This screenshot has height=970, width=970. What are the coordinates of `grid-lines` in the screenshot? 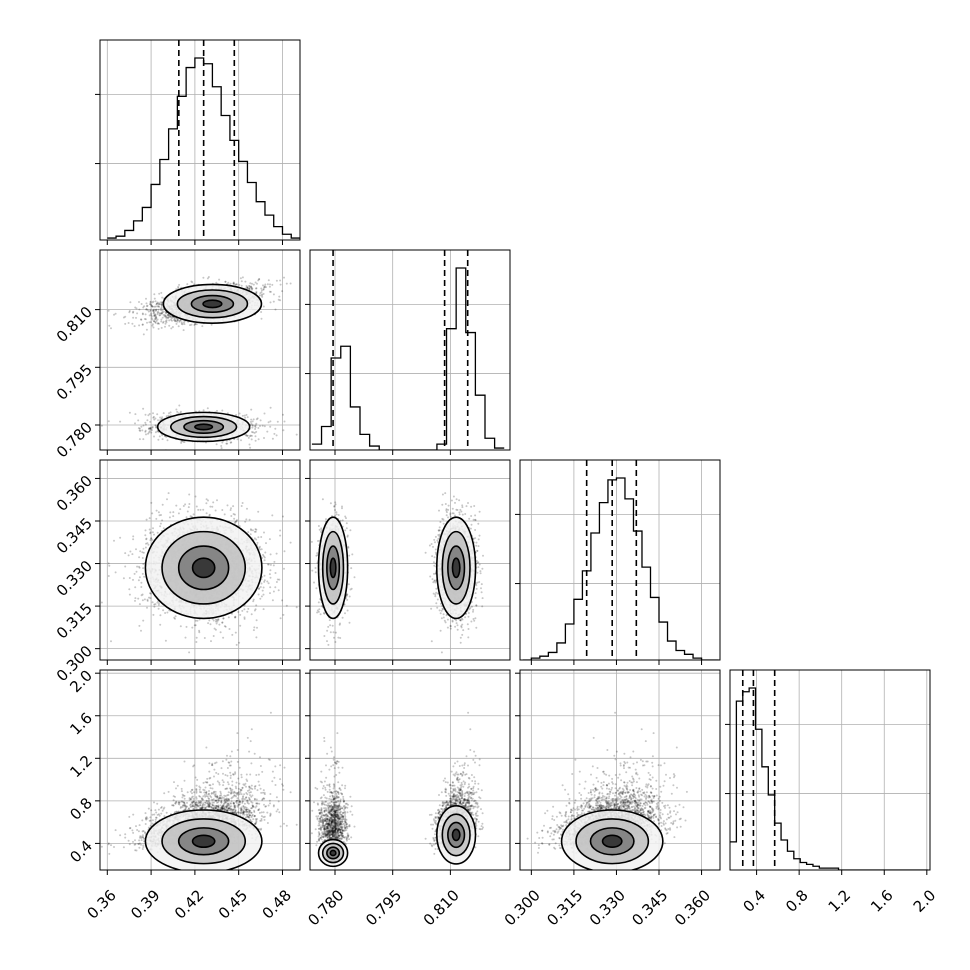 It's located at (392, 350).